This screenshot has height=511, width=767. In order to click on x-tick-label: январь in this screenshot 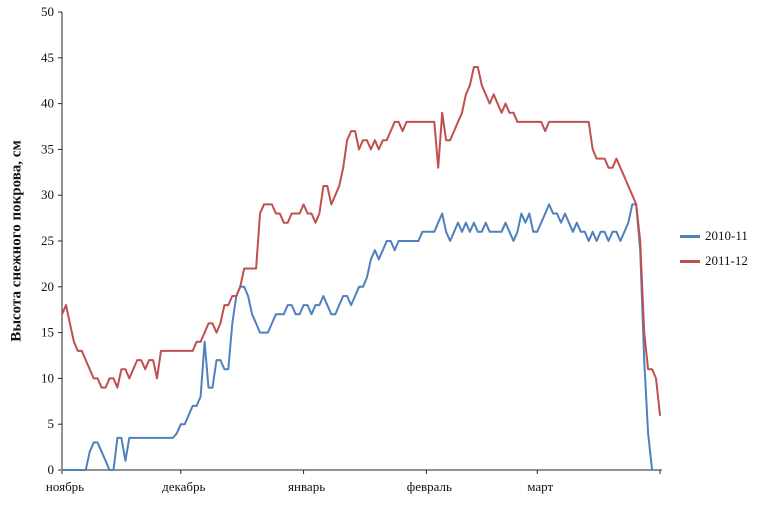, I will do `click(306, 486)`.